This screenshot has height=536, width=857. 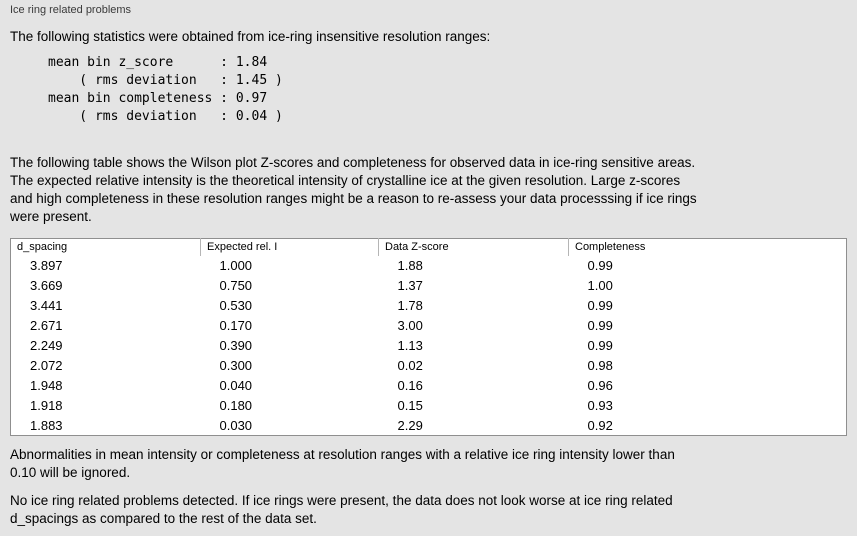 I want to click on cell-expected-rel-i: 0.180, so click(x=236, y=405).